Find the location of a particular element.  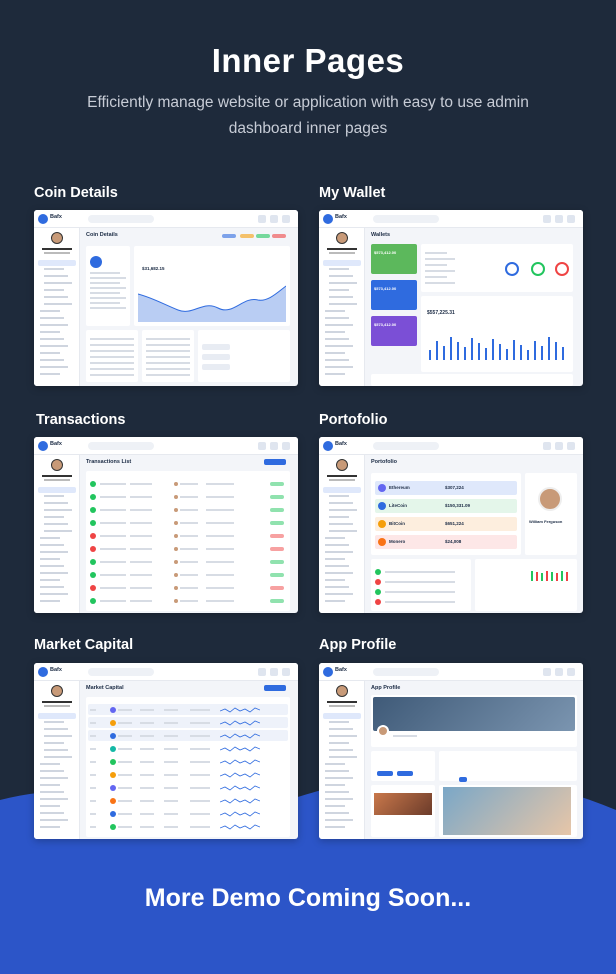

price-area-chart is located at coordinates (212, 303).